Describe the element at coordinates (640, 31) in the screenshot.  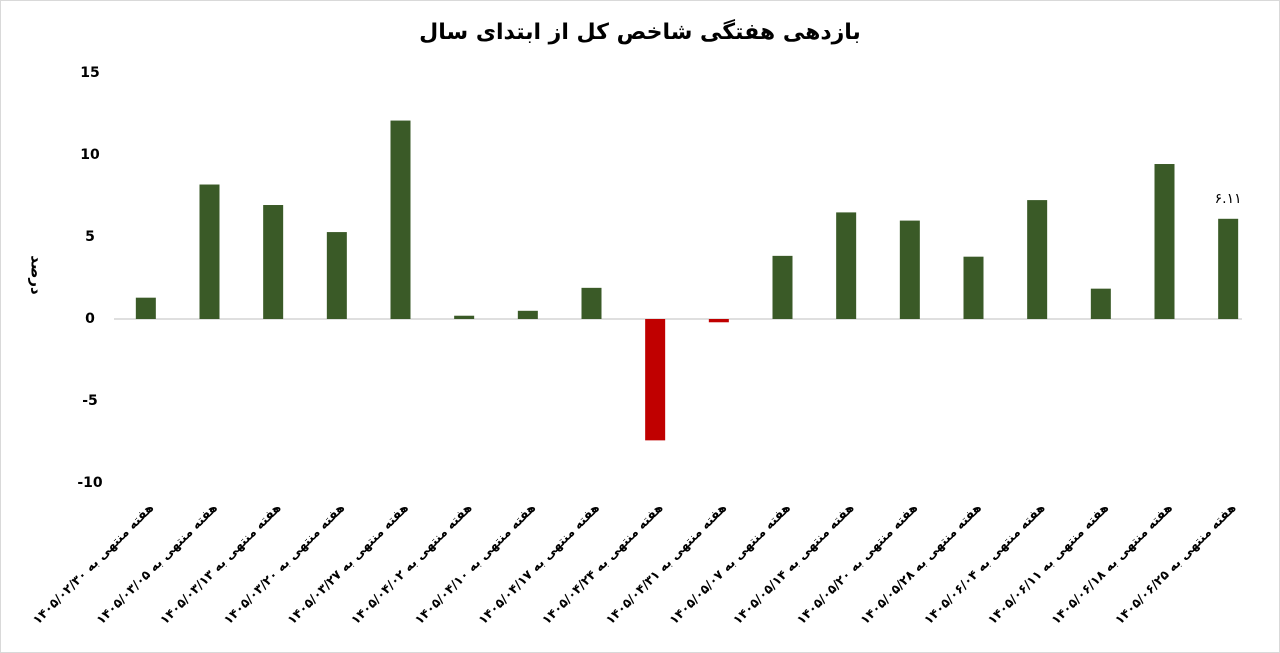
I see `chart-title: بازدهی هفتگی شاخص کل از ابتدای سال` at that location.